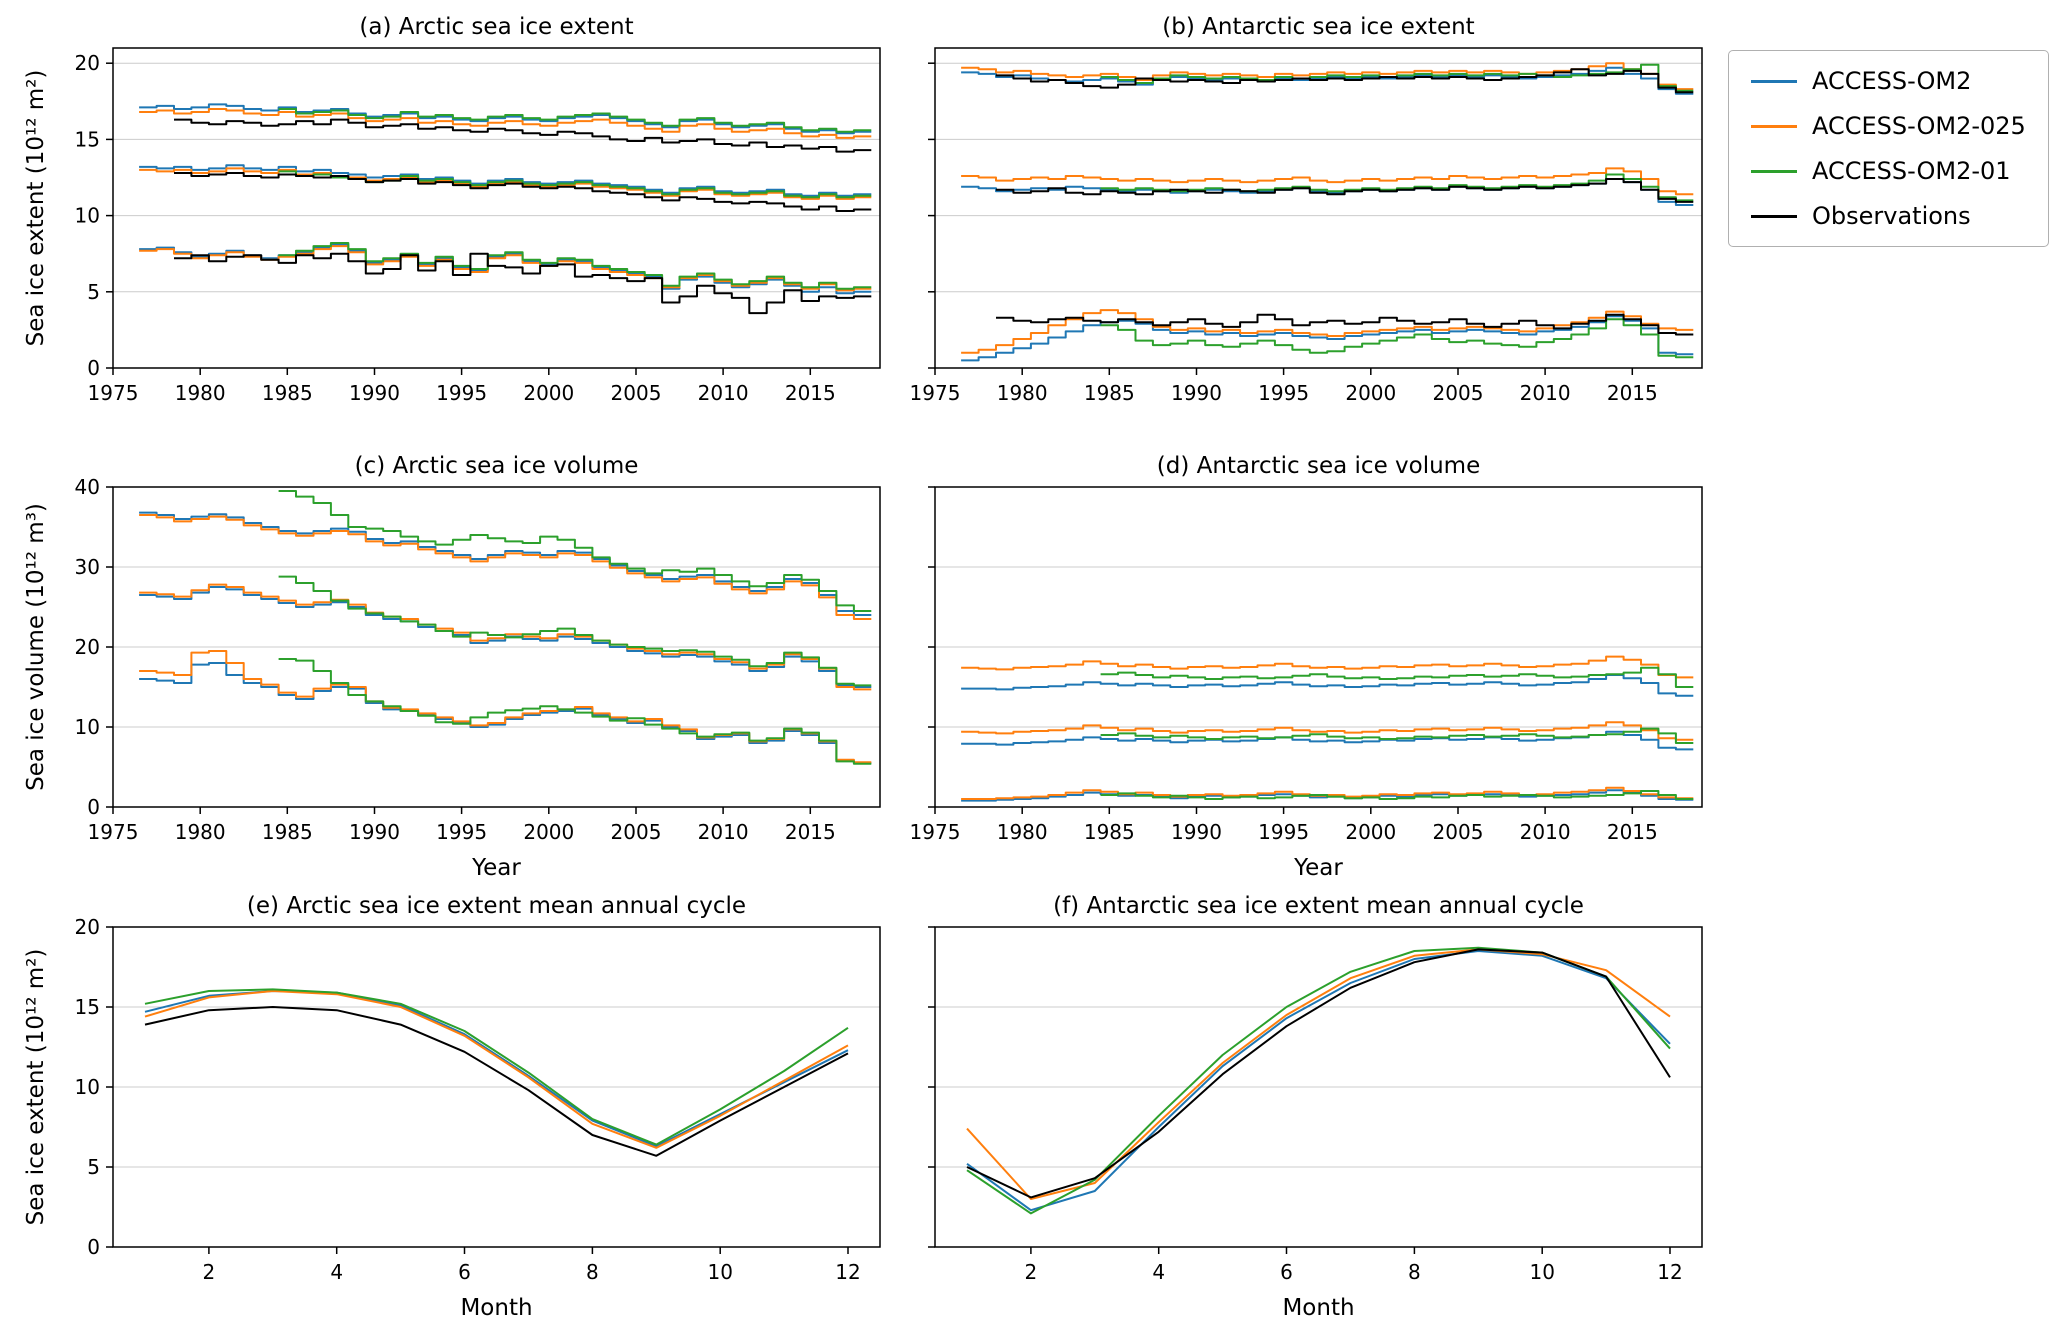  Describe the element at coordinates (496, 868) in the screenshot. I see `x-axis-label: Year` at that location.